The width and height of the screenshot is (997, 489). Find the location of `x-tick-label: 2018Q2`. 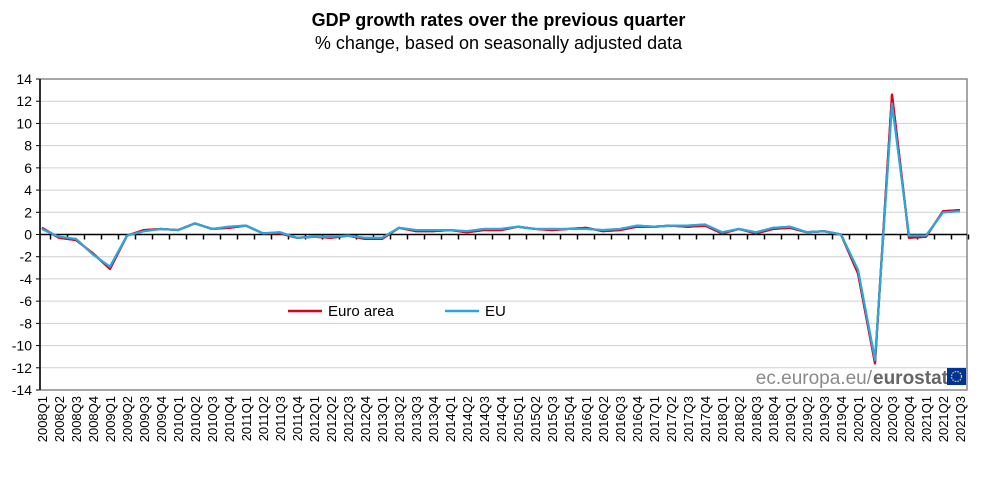

x-tick-label: 2018Q2 is located at coordinates (739, 419).